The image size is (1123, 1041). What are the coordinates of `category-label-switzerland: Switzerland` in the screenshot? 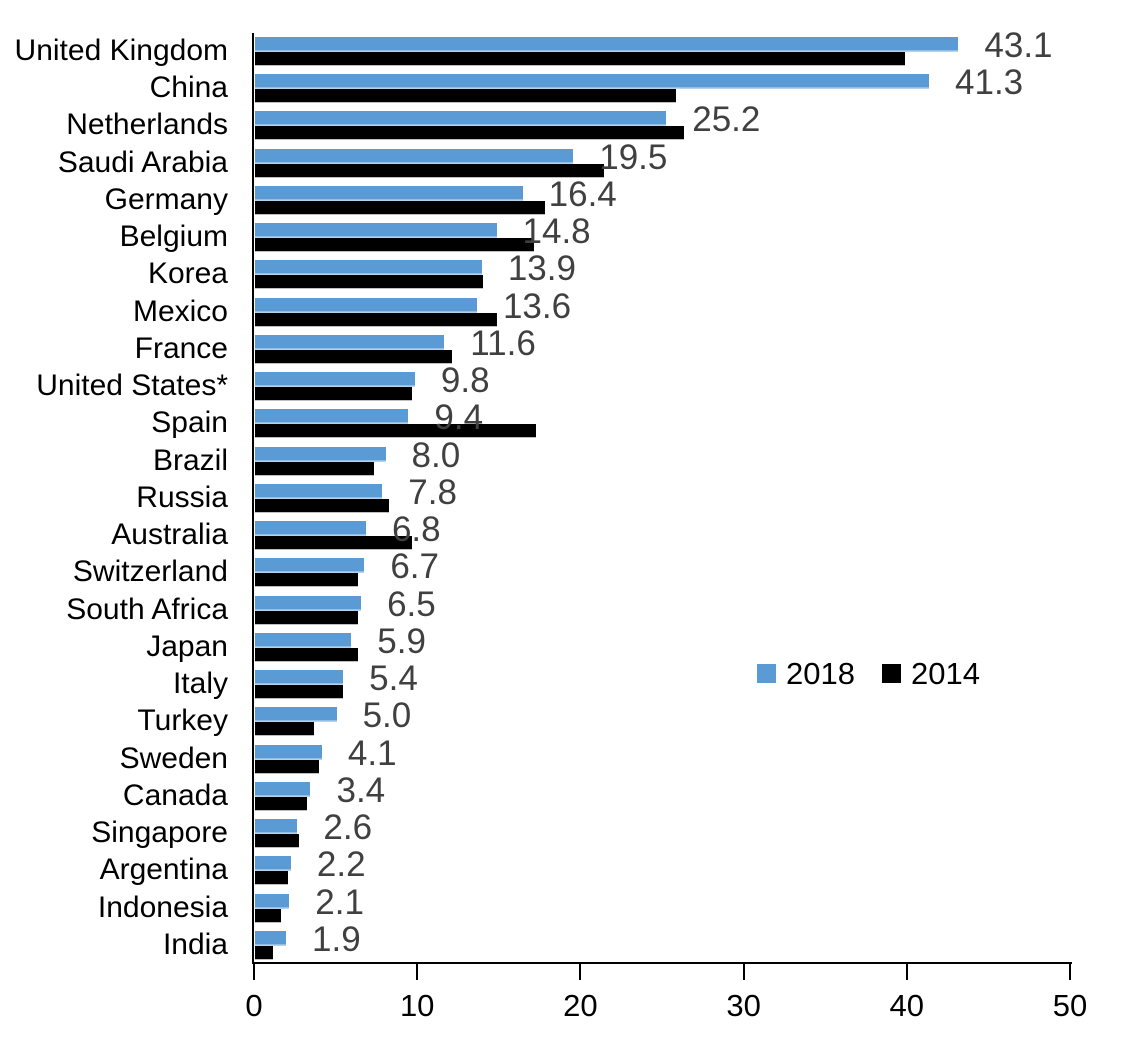 It's located at (150, 572).